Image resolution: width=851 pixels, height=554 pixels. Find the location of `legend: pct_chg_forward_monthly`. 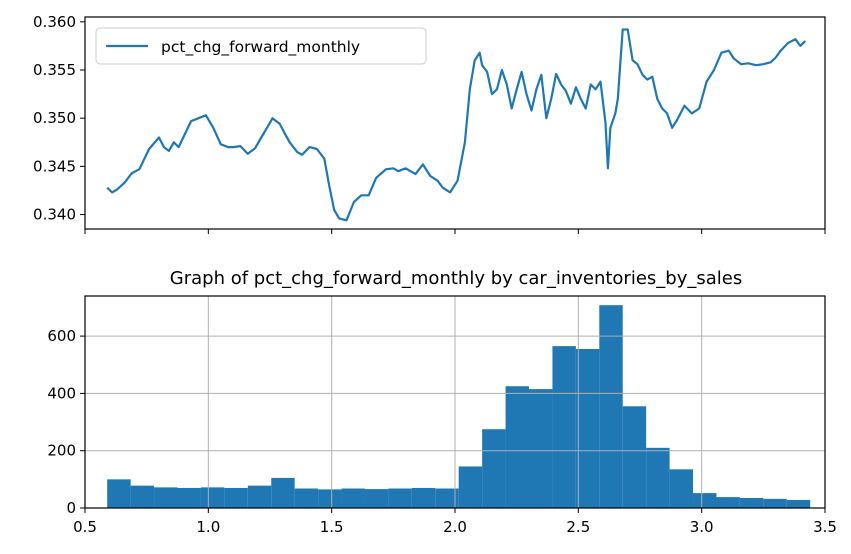

legend: pct_chg_forward_monthly is located at coordinates (261, 46).